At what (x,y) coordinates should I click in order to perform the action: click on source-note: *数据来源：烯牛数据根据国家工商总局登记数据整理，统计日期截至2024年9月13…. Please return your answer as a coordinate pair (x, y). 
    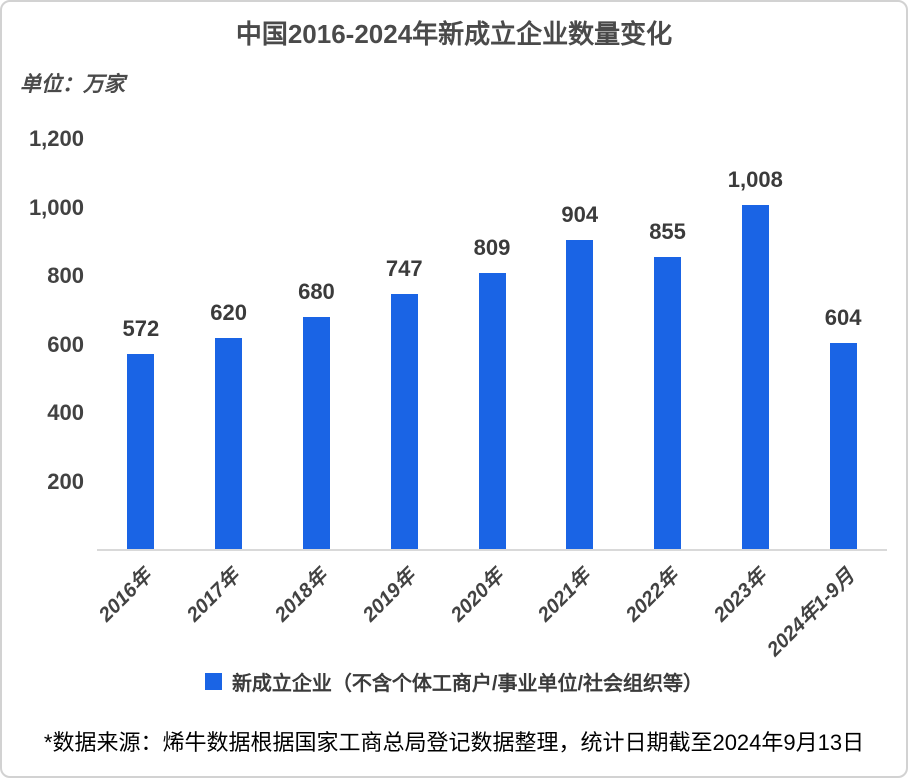
    Looking at the image, I should click on (454, 742).